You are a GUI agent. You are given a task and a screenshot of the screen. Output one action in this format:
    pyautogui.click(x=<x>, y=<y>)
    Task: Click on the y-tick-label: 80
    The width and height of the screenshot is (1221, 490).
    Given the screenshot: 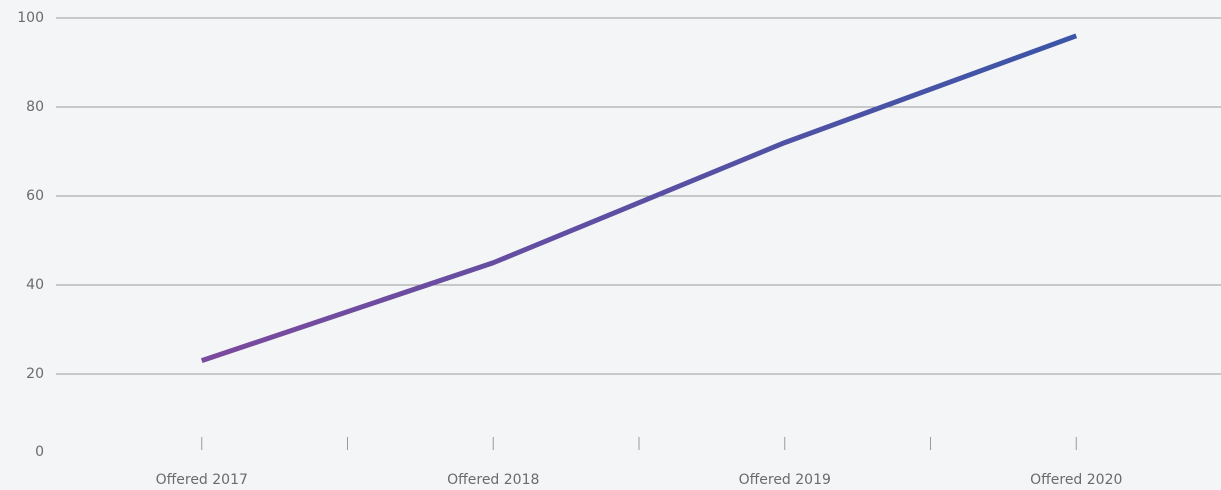 What is the action you would take?
    pyautogui.click(x=35, y=107)
    